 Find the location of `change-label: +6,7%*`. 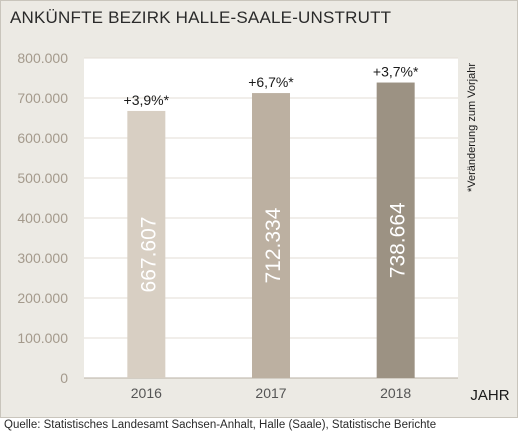

change-label: +6,7%* is located at coordinates (271, 82).